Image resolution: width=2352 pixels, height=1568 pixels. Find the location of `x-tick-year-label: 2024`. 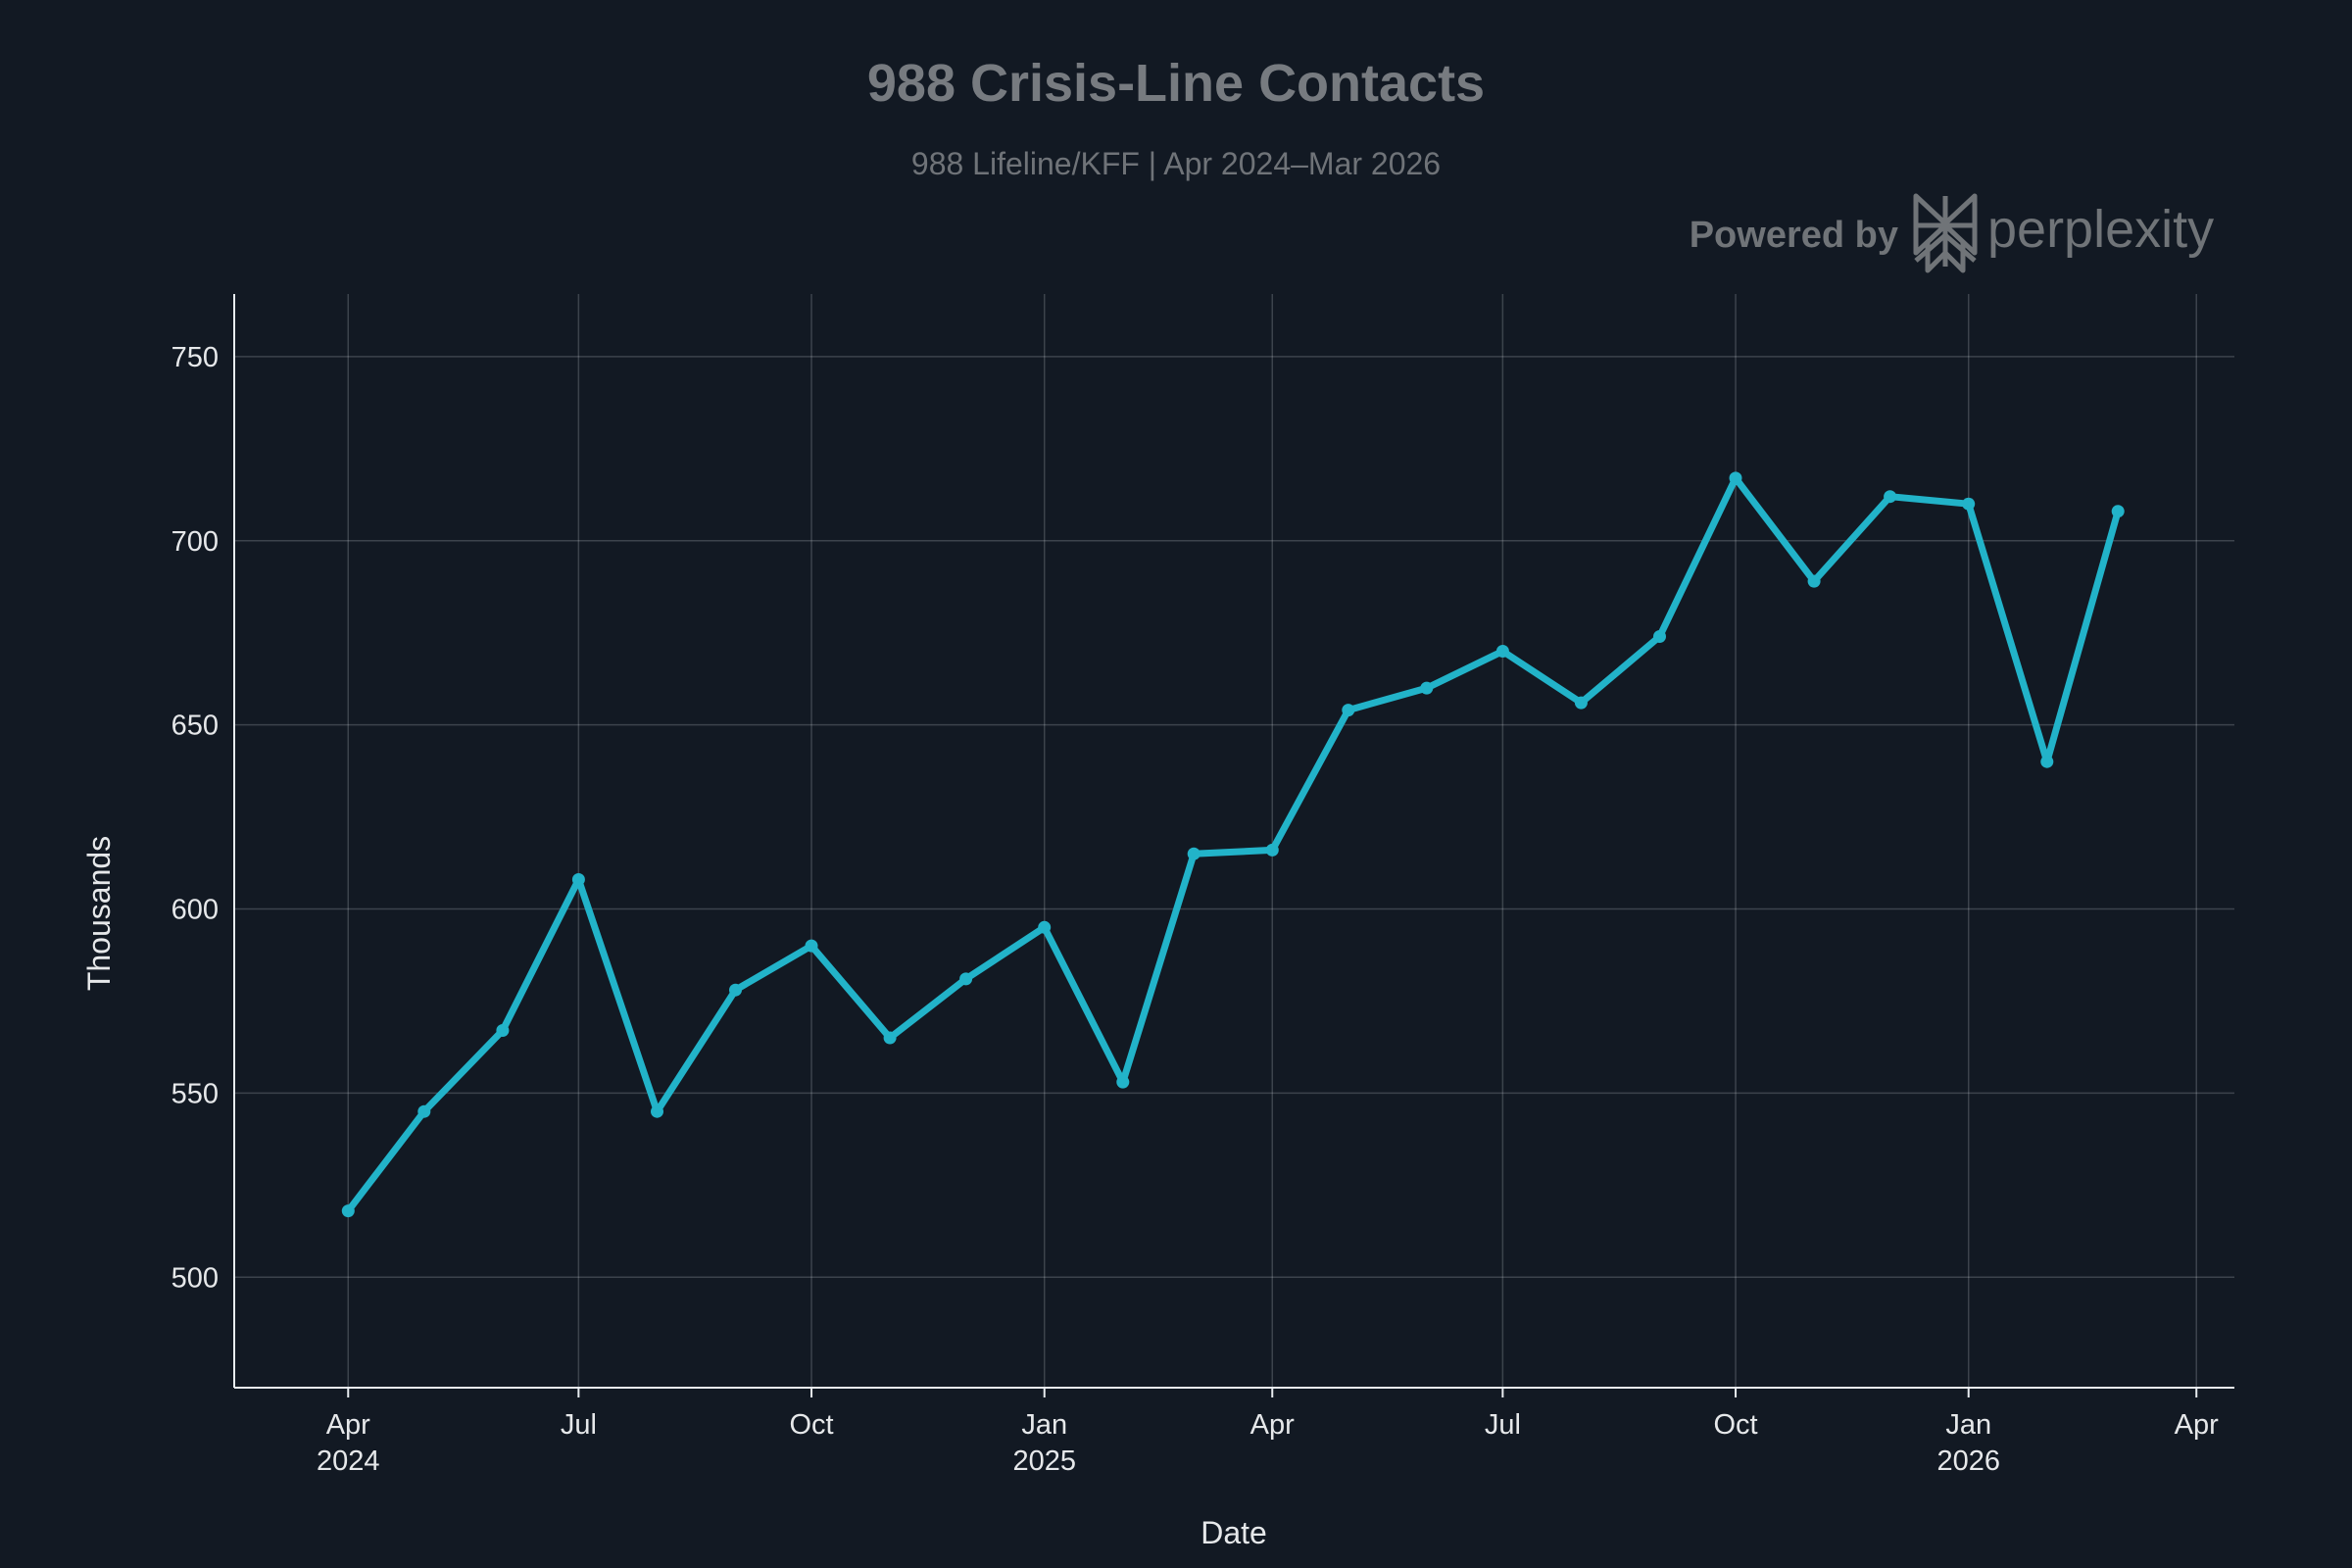

x-tick-year-label: 2024 is located at coordinates (348, 1461).